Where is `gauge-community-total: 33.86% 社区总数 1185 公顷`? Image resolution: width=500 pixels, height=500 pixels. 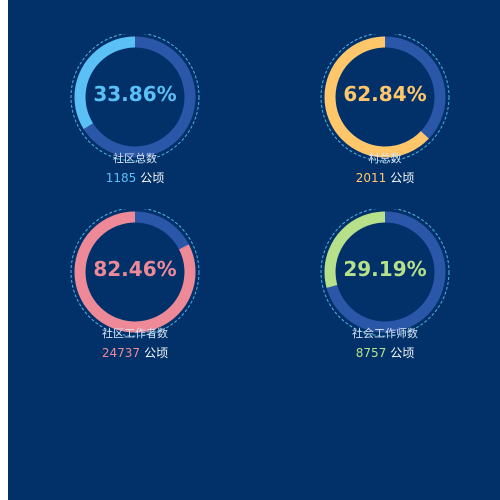 gauge-community-total: 33.86% 社区总数 1185 公顷 is located at coordinates (135, 116).